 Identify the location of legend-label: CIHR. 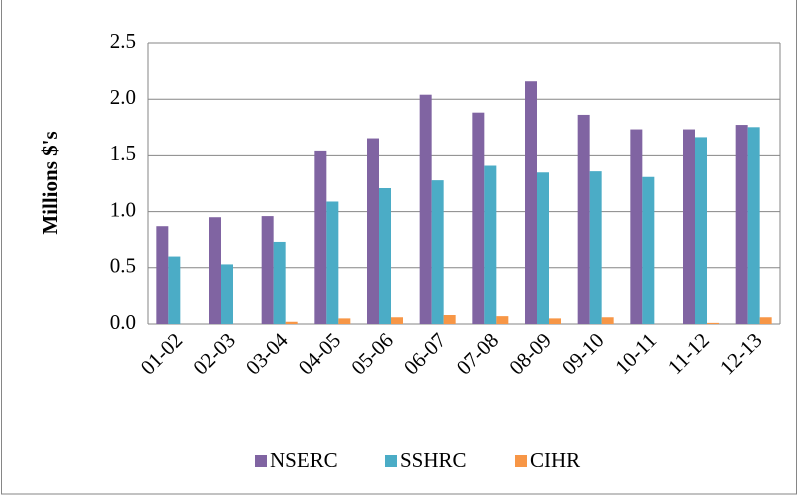
(555, 460).